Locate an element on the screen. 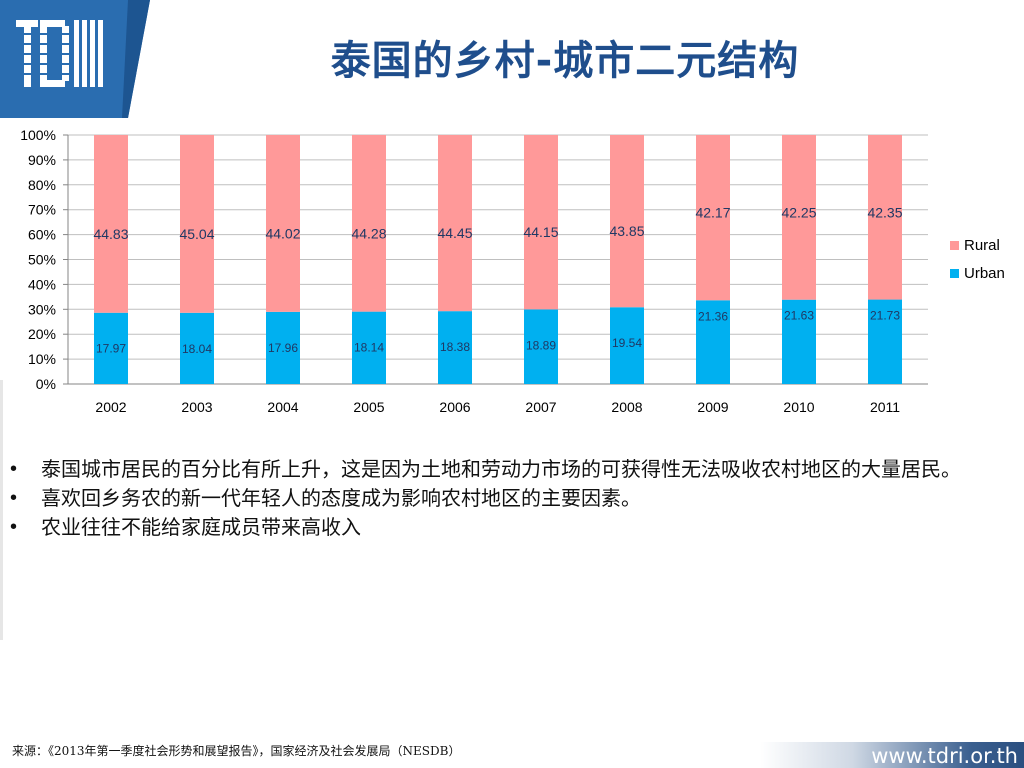 The width and height of the screenshot is (1024, 768). legend-label: Rural is located at coordinates (982, 245).